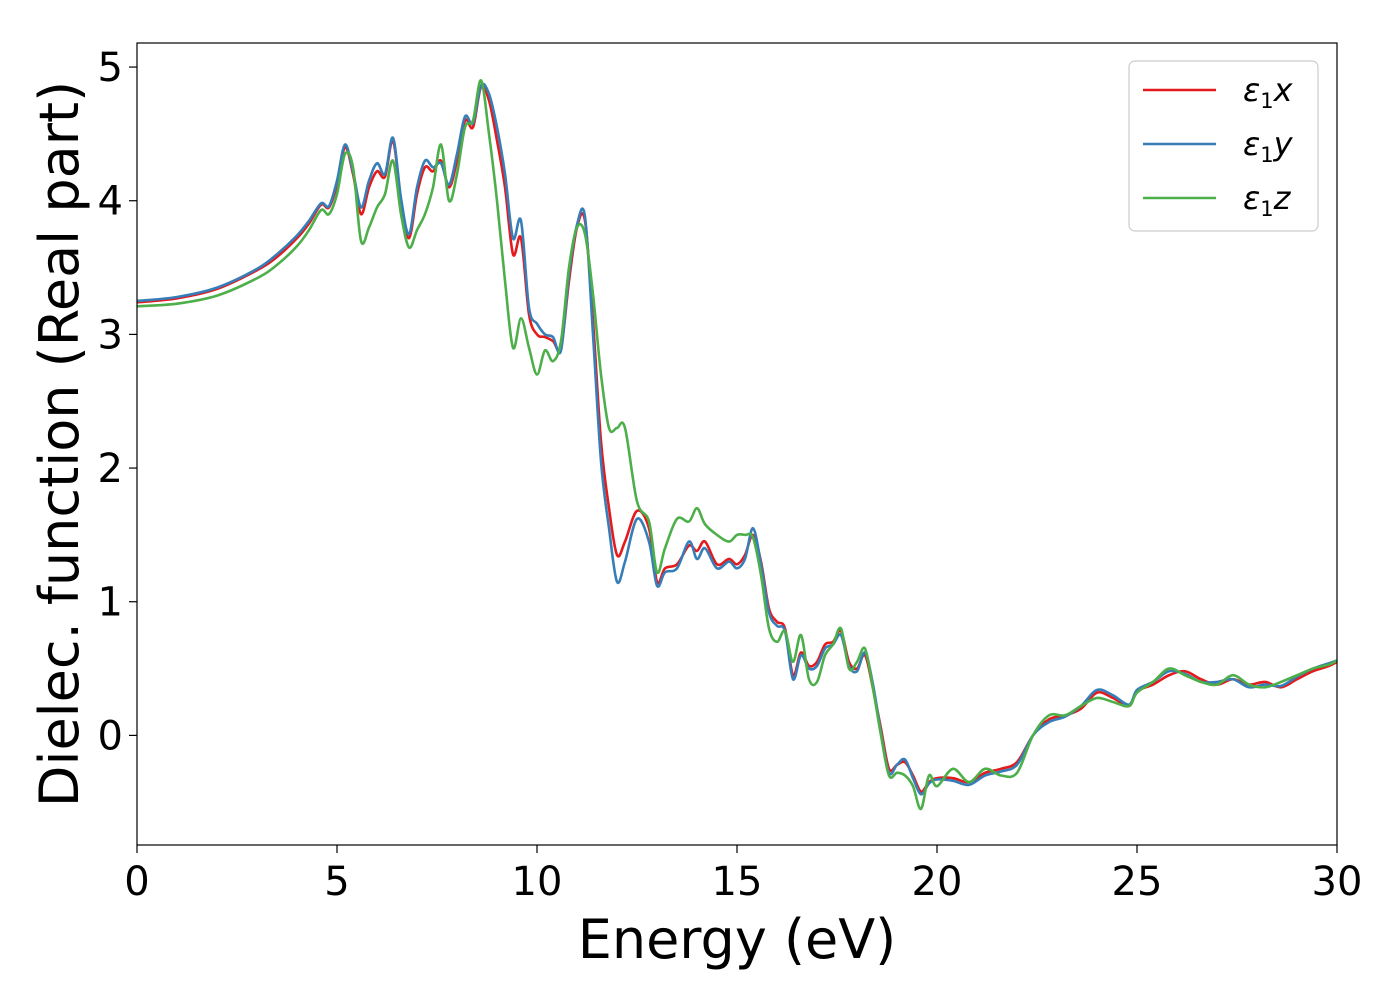  What do you see at coordinates (737, 939) in the screenshot?
I see `x-axis-label: Energy (eV)` at bounding box center [737, 939].